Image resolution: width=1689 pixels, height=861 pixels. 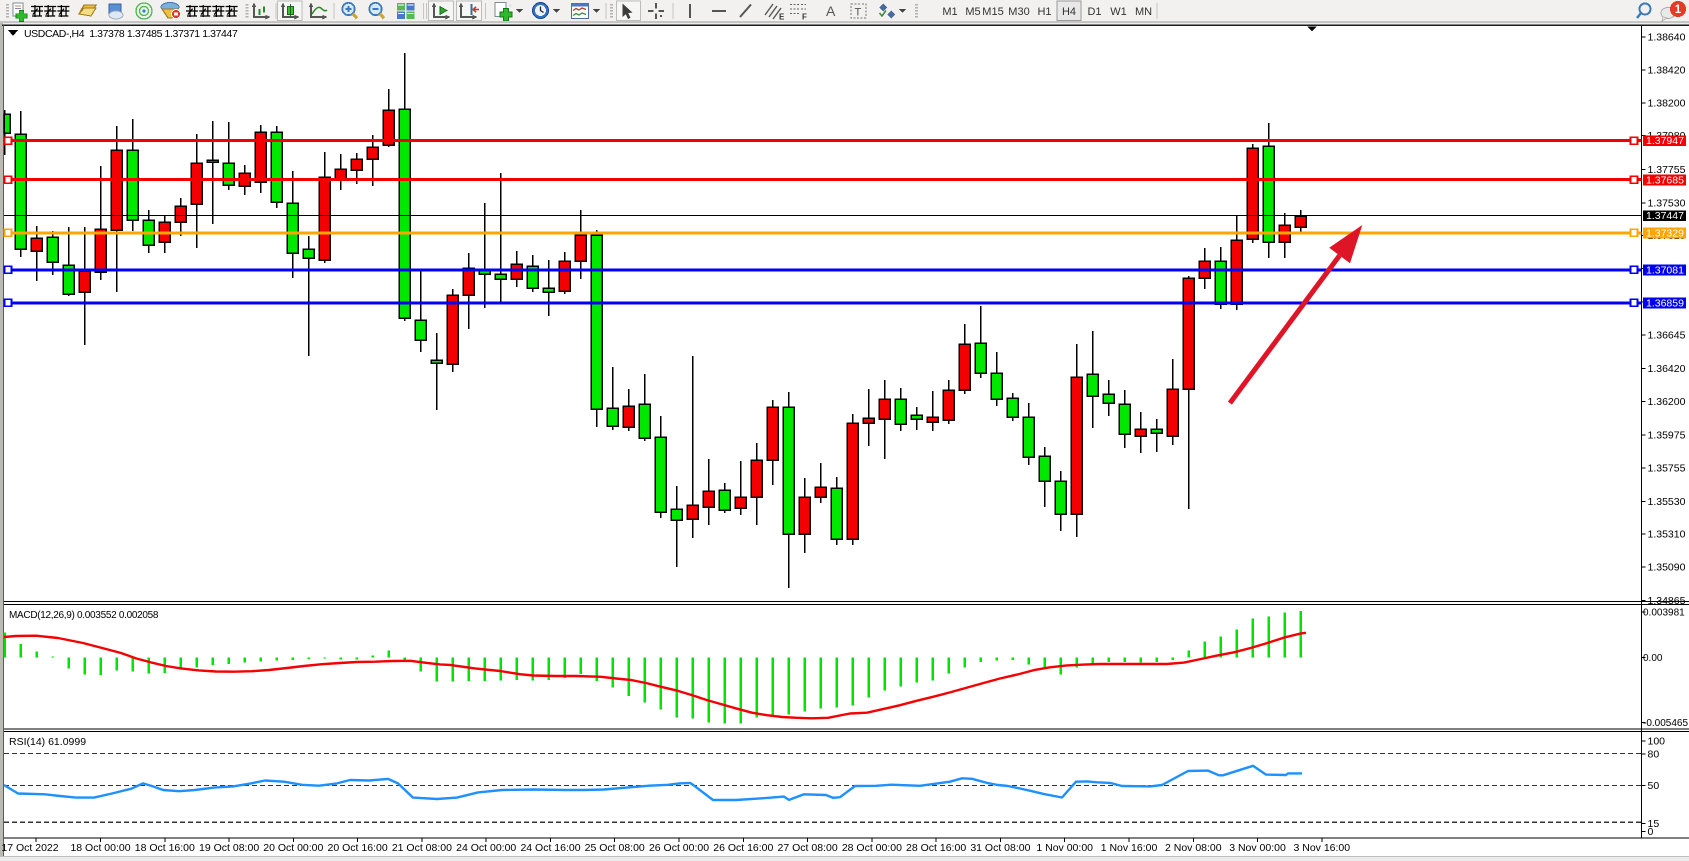 I want to click on svg-text: 1.38640, so click(x=1667, y=38).